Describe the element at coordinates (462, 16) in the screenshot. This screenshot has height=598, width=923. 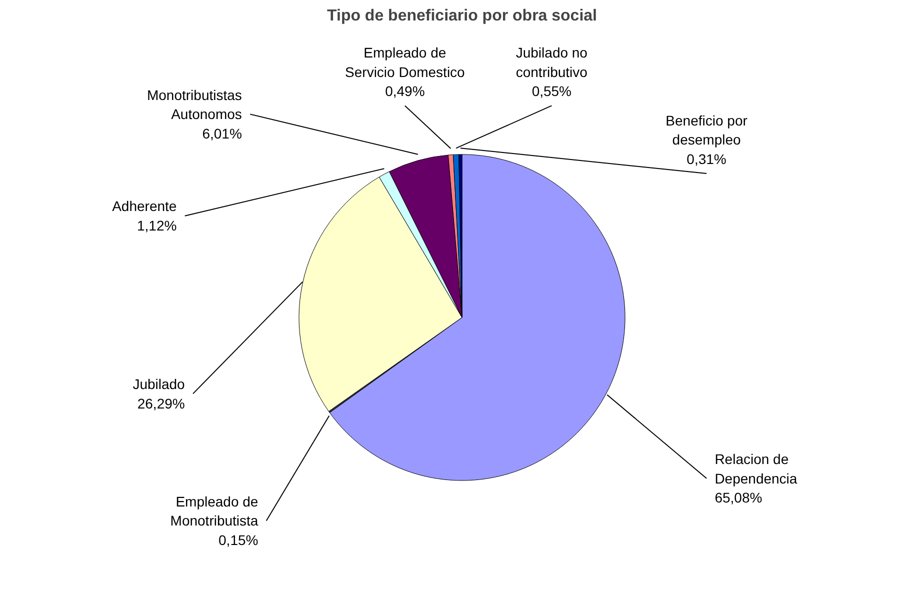
I see `chart-title: Tipo de beneficiario por obra social` at that location.